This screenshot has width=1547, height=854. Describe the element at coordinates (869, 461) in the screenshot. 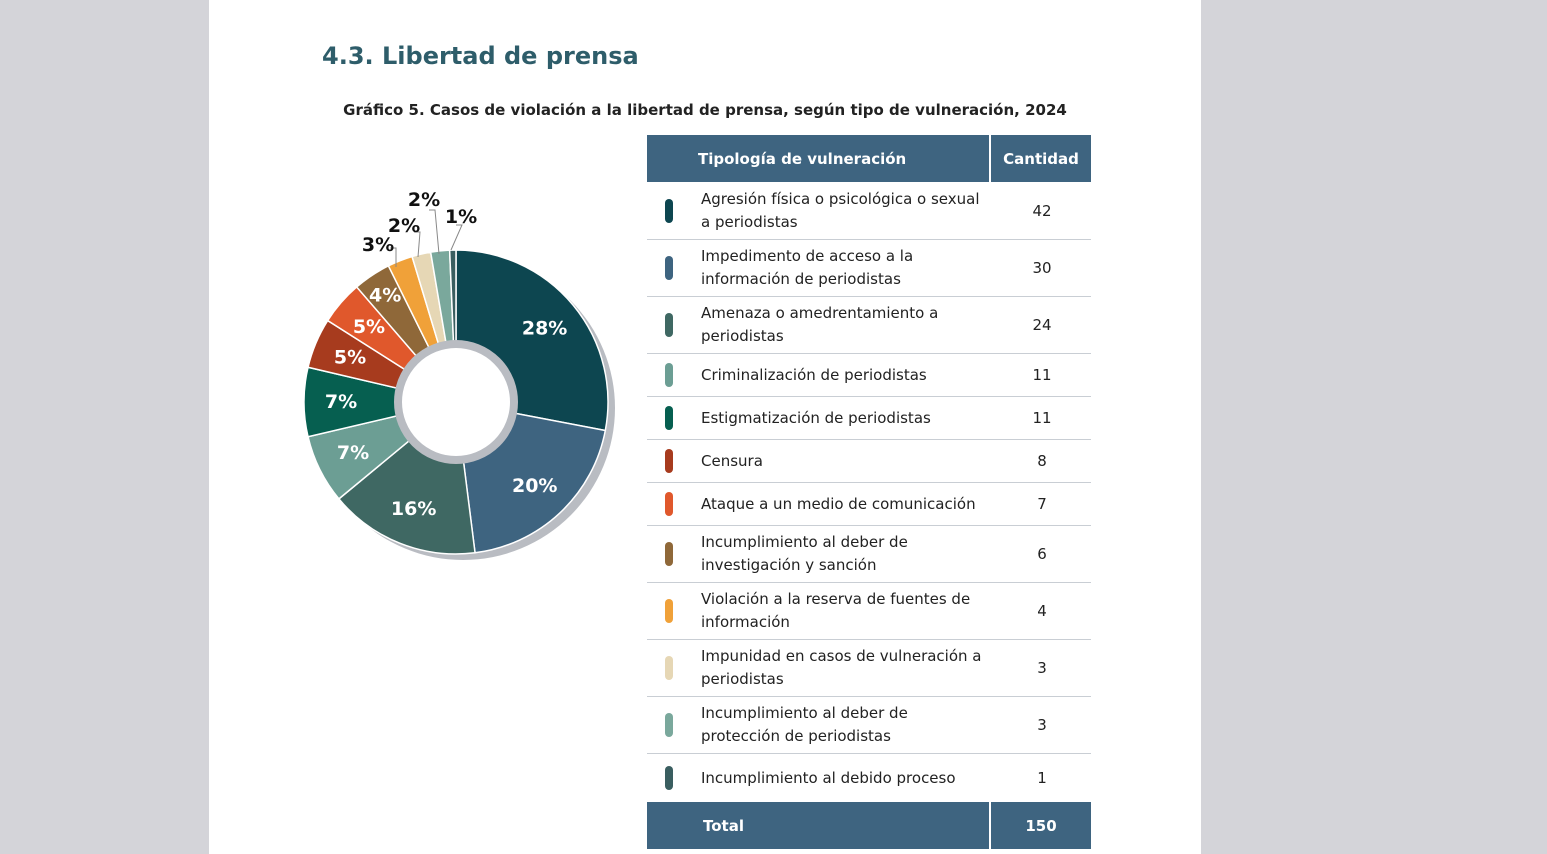

I see `table-row: Censura 8` at that location.